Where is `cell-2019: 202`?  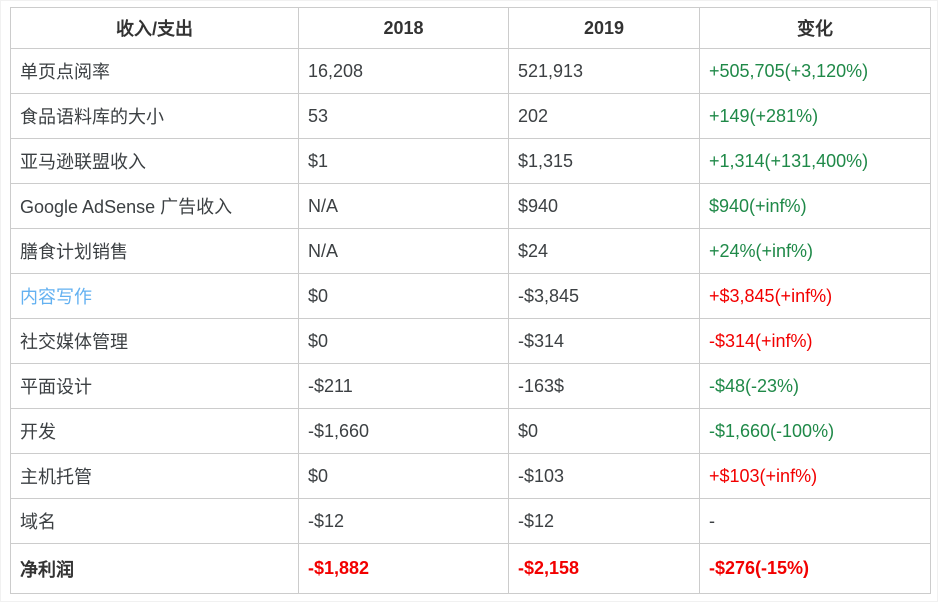
cell-2019: 202 is located at coordinates (604, 116).